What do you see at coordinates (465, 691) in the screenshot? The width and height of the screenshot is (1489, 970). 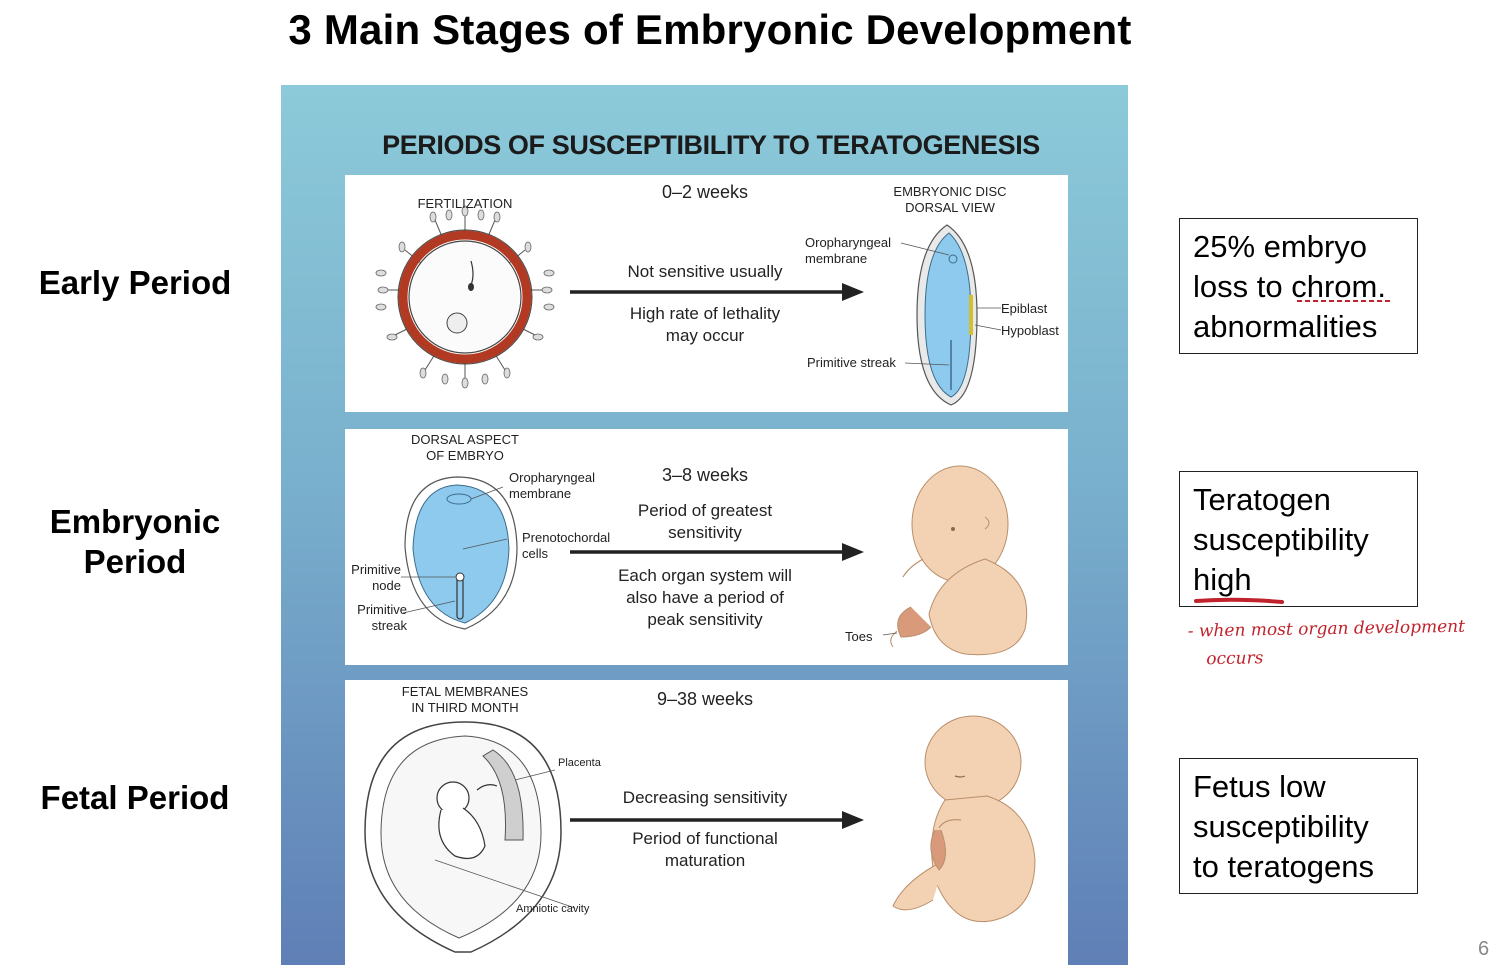 I see `fetal-membranes-label-1: FETAL MEMBRANES` at bounding box center [465, 691].